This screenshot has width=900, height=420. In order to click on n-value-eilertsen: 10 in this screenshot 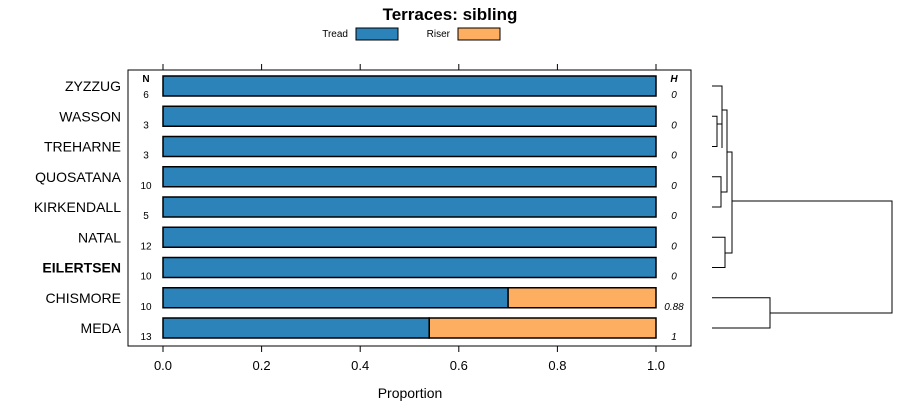, I will do `click(146, 277)`.